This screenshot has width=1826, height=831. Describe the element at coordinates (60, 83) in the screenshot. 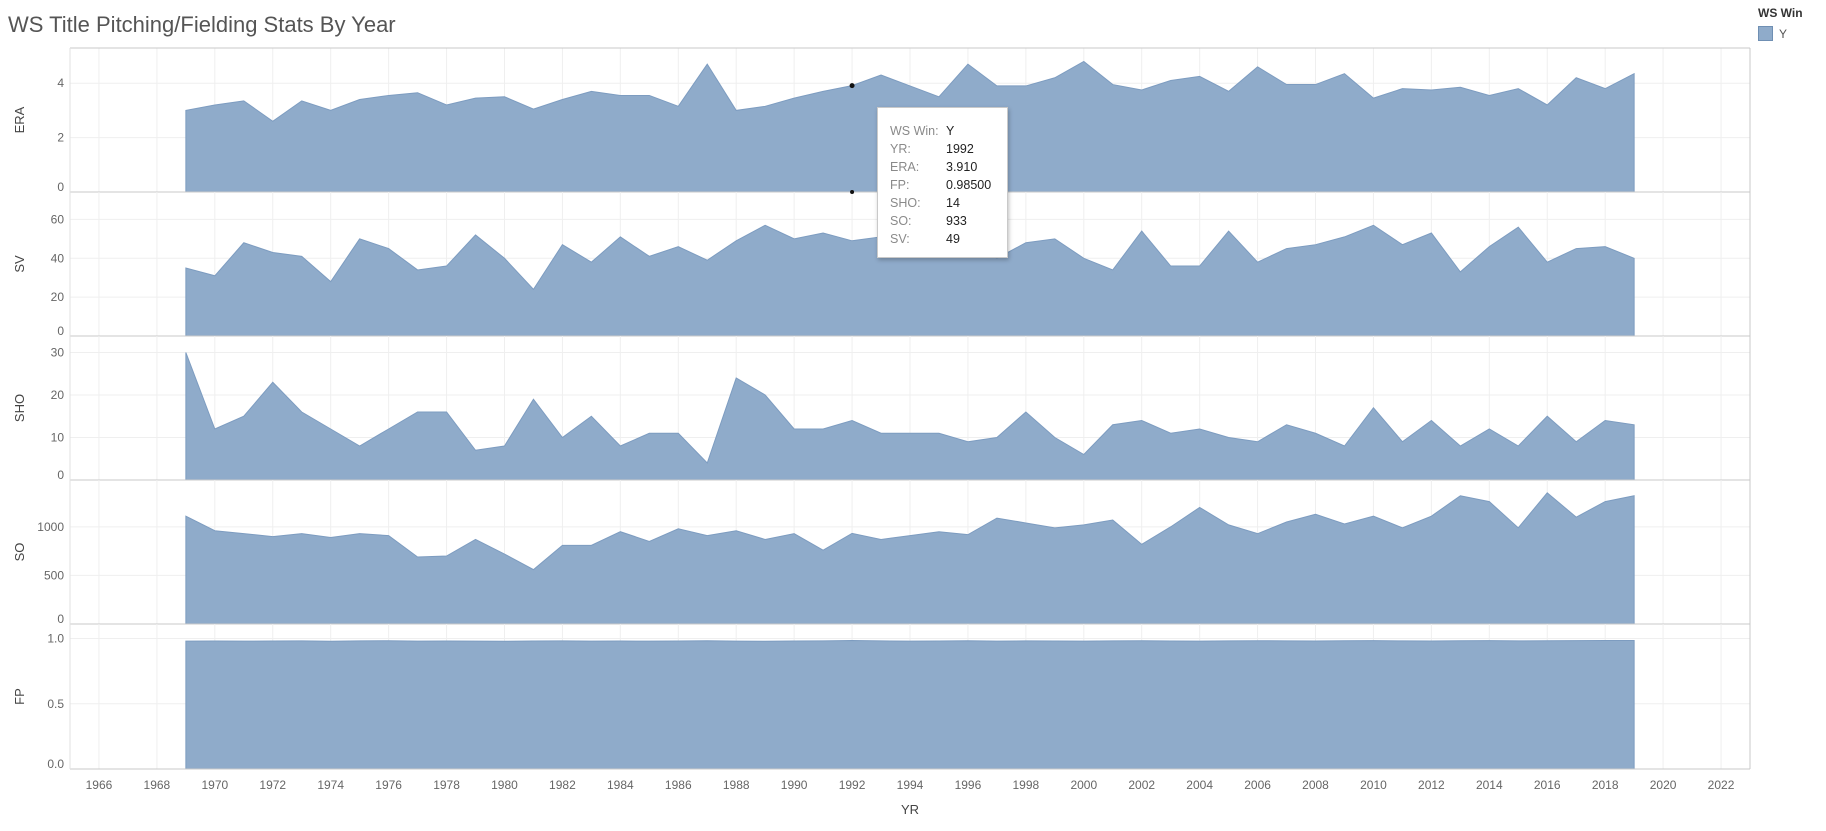

I see `y-tick-label: 4` at that location.